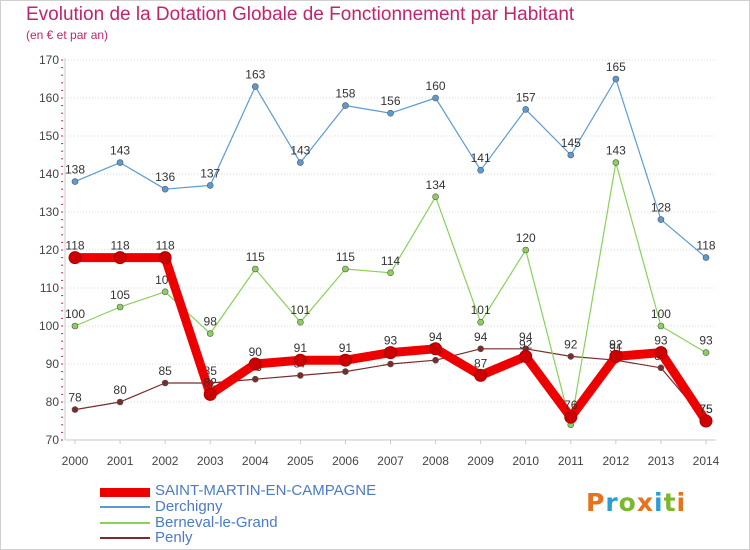 The width and height of the screenshot is (750, 550). What do you see at coordinates (661, 208) in the screenshot?
I see `data-label: 128` at bounding box center [661, 208].